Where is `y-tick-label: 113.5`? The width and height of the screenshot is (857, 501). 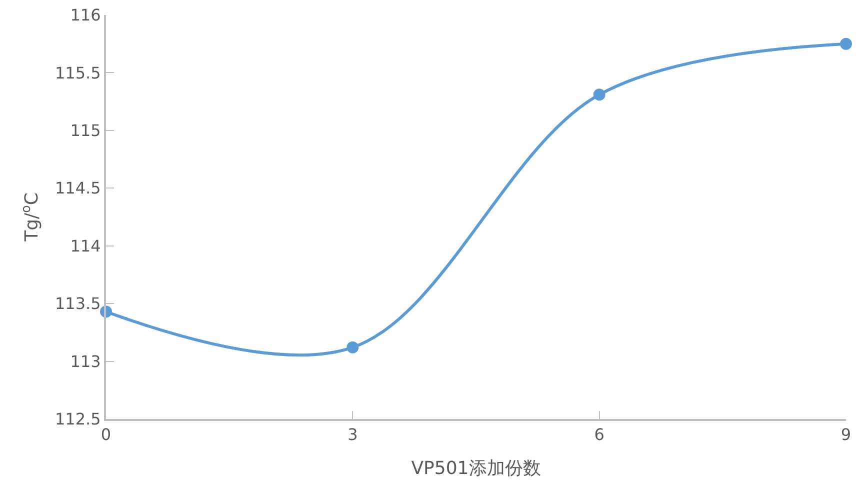
y-tick-label: 113.5 is located at coordinates (77, 304).